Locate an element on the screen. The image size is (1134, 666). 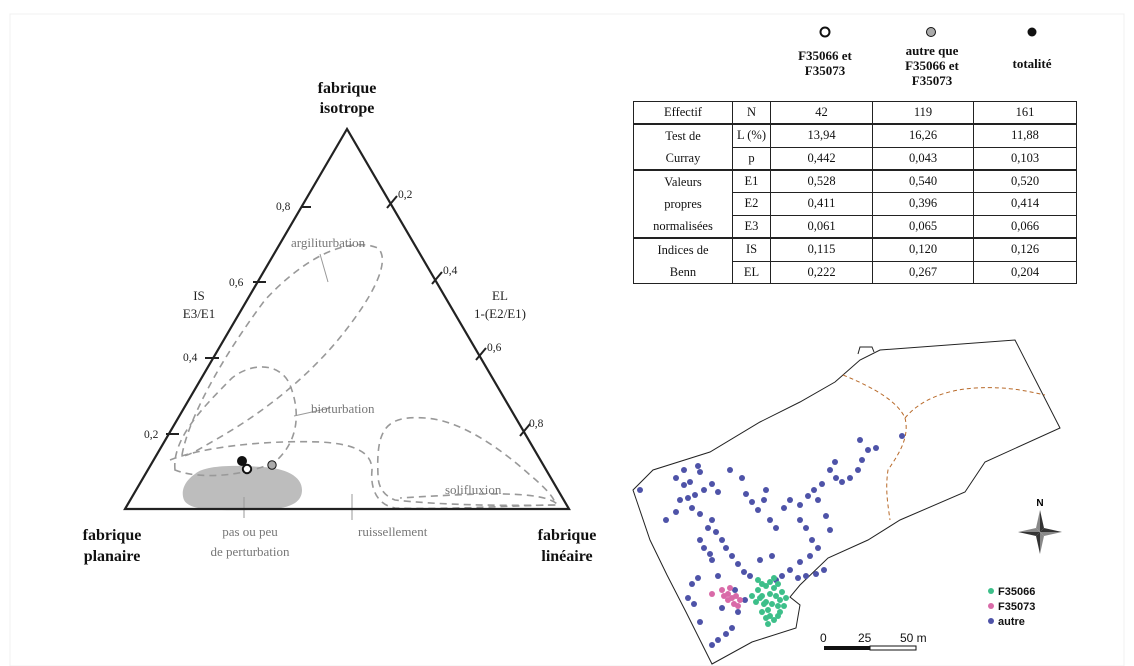
right-axis-title-line1: EL is located at coordinates (500, 295).